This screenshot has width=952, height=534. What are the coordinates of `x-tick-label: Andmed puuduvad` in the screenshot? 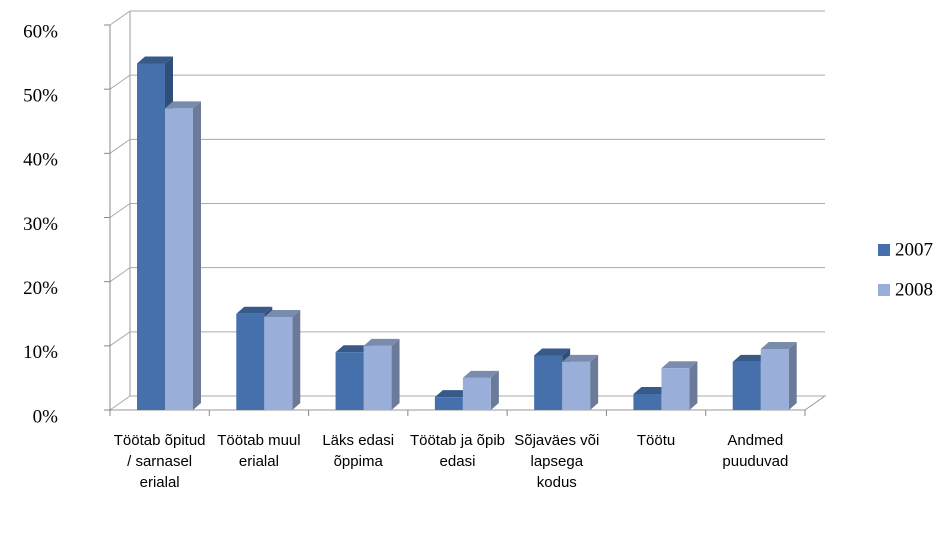 It's located at (755, 451).